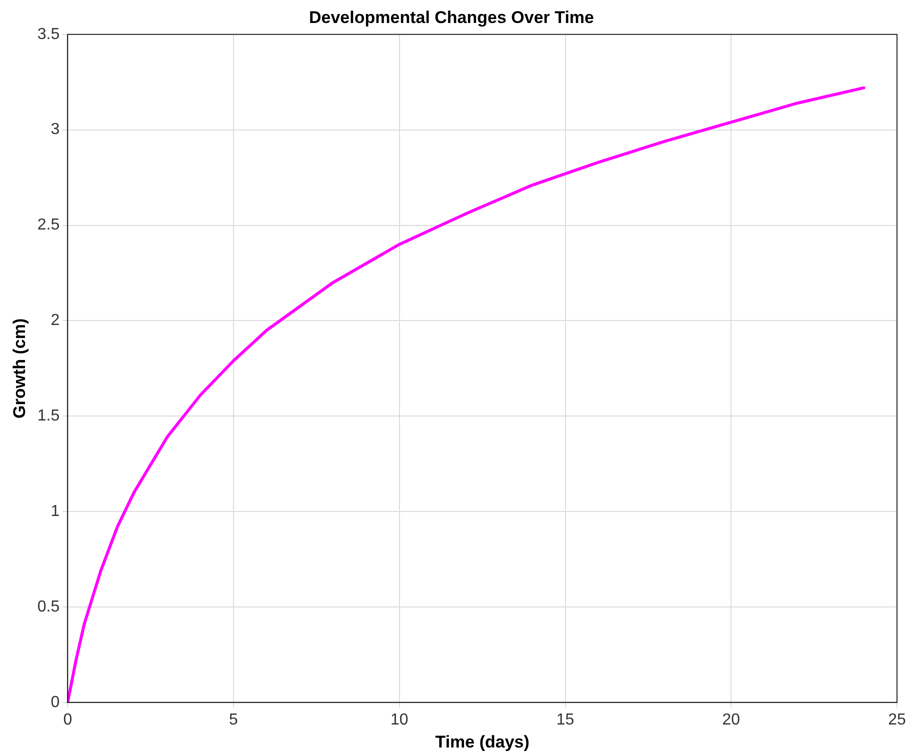 This screenshot has height=753, width=917. I want to click on y-tick-label: 3, so click(55, 129).